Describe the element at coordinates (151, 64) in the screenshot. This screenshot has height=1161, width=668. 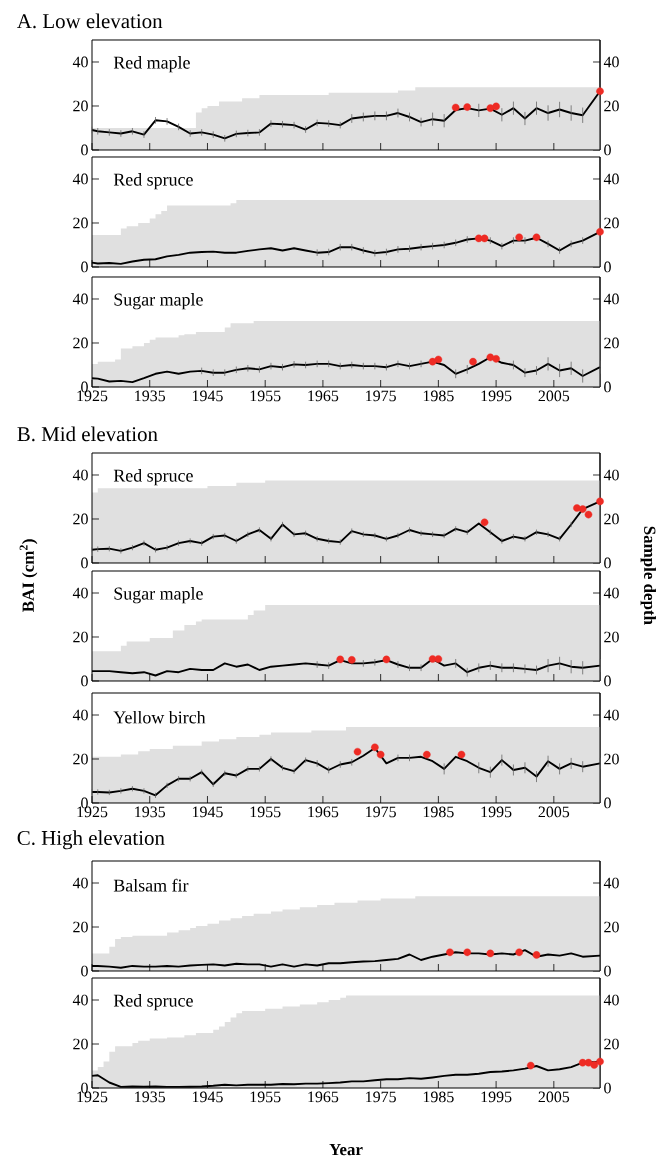
I see `annotation: Red maple` at that location.